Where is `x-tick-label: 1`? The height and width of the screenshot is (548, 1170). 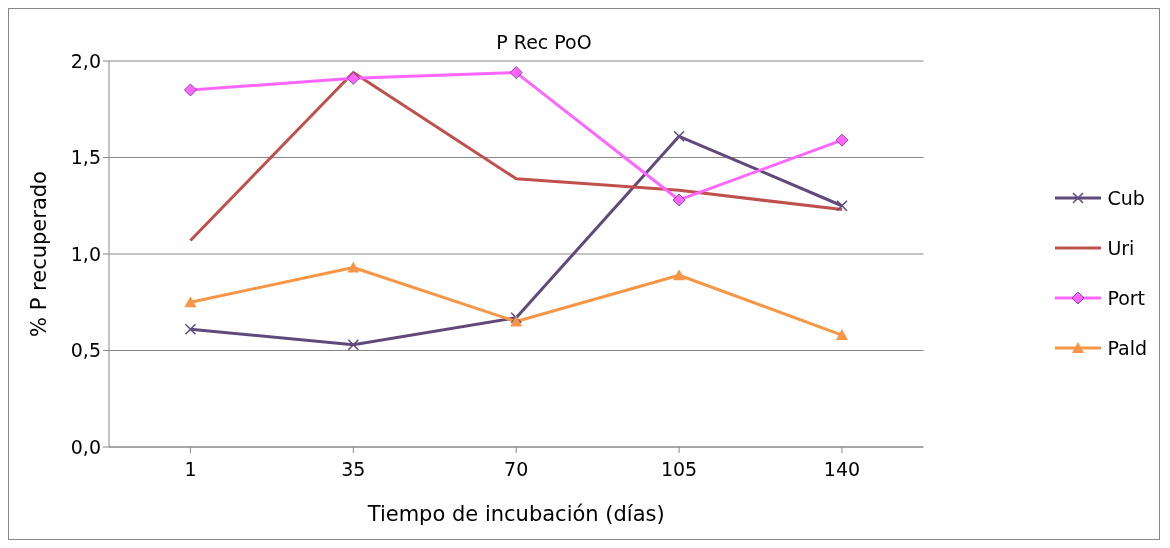 x-tick-label: 1 is located at coordinates (190, 469).